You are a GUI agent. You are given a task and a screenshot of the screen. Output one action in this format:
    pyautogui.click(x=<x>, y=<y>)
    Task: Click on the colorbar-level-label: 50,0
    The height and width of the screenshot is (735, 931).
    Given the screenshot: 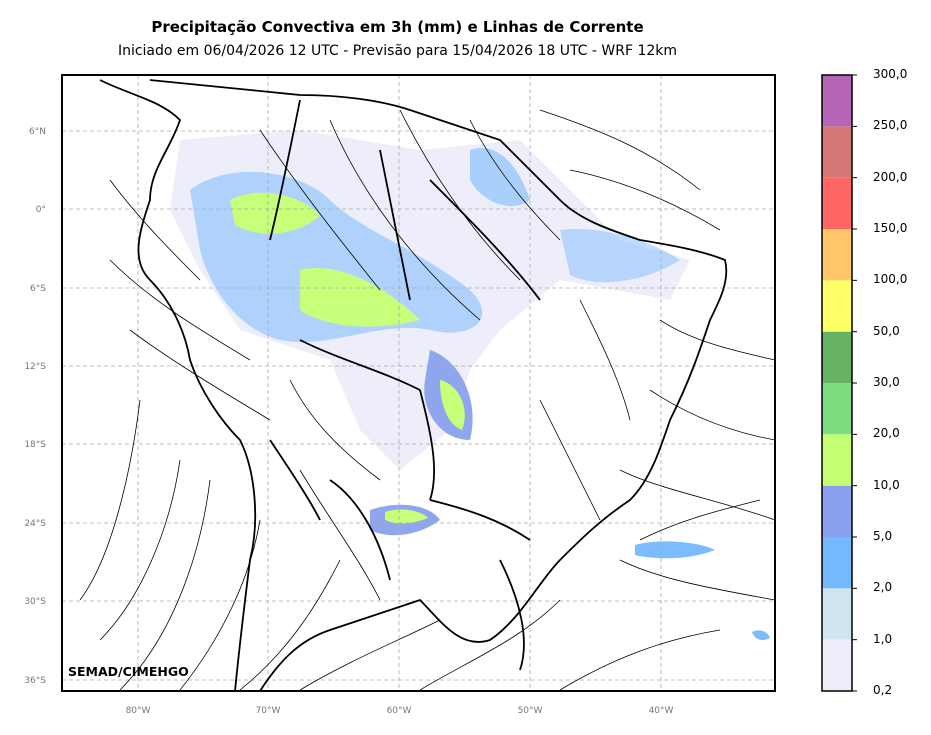 What is the action you would take?
    pyautogui.click(x=886, y=330)
    